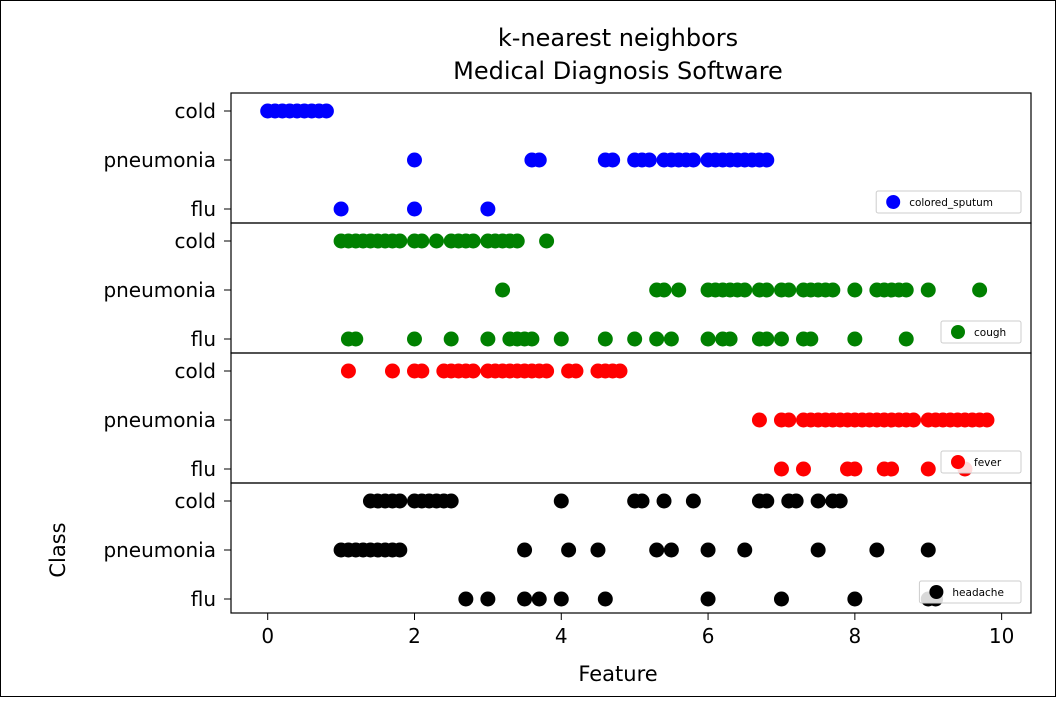  Describe the element at coordinates (637, 630) in the screenshot. I see `x-axis: 0 2 4 6 8 10` at that location.